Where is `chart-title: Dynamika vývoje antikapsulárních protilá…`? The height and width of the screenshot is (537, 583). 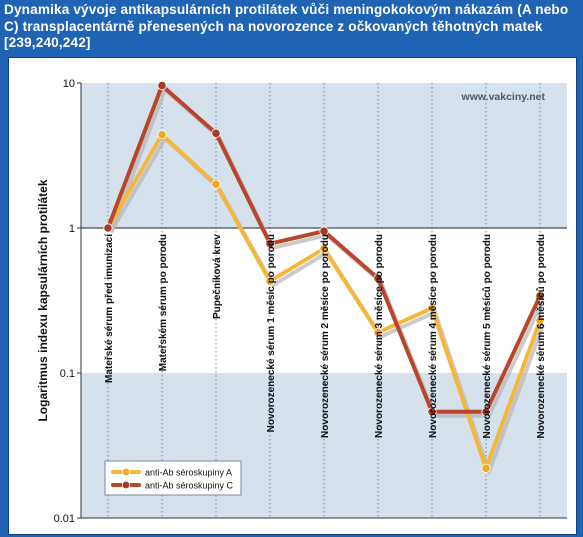
chart-title: Dynamika vývoje antikapsulárních protilá… is located at coordinates (286, 26).